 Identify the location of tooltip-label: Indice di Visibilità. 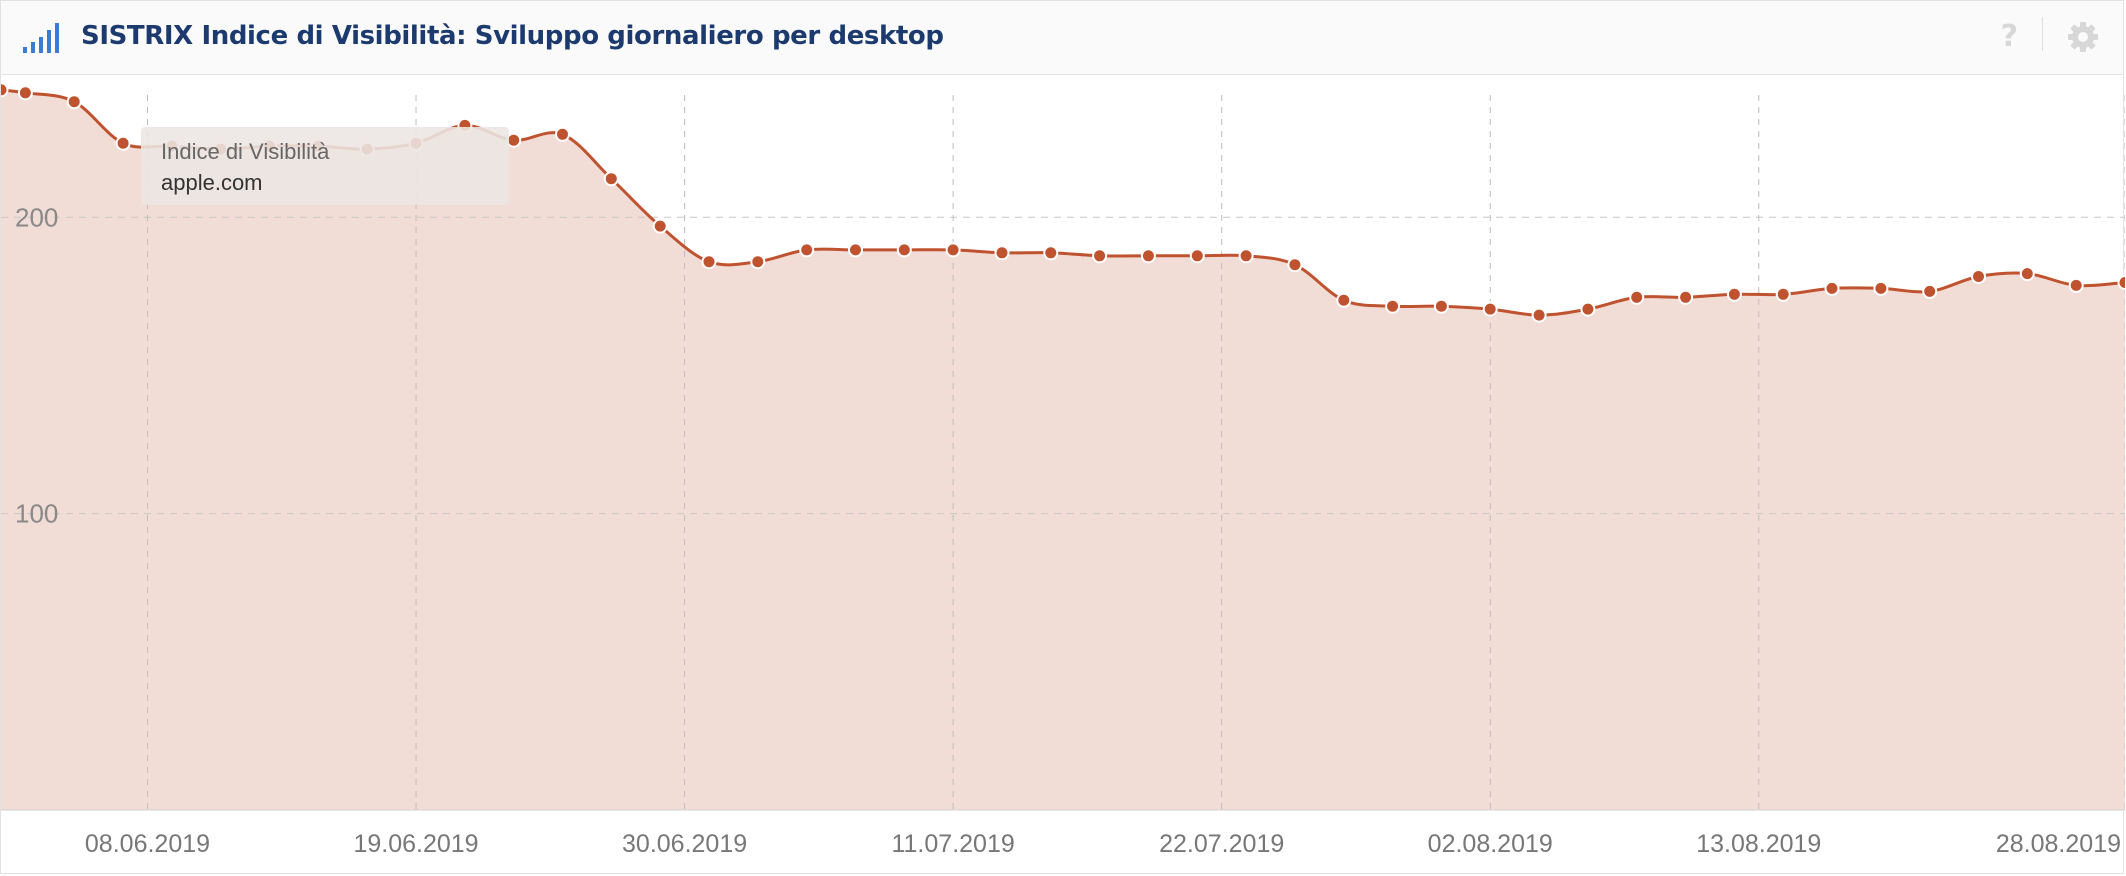
(245, 151).